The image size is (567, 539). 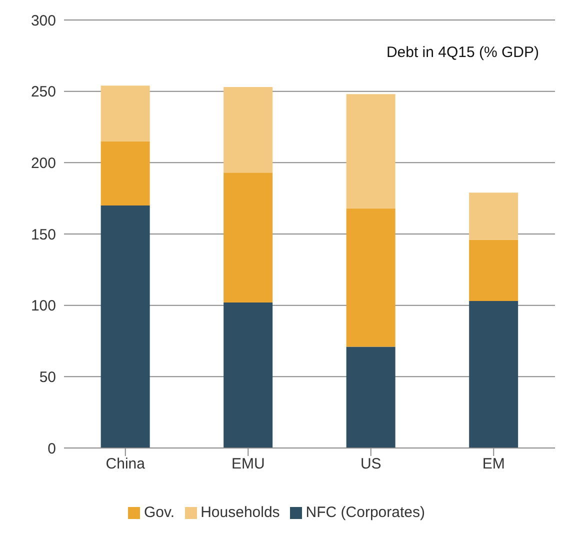 I want to click on x-tick-label: EMU, so click(x=248, y=464).